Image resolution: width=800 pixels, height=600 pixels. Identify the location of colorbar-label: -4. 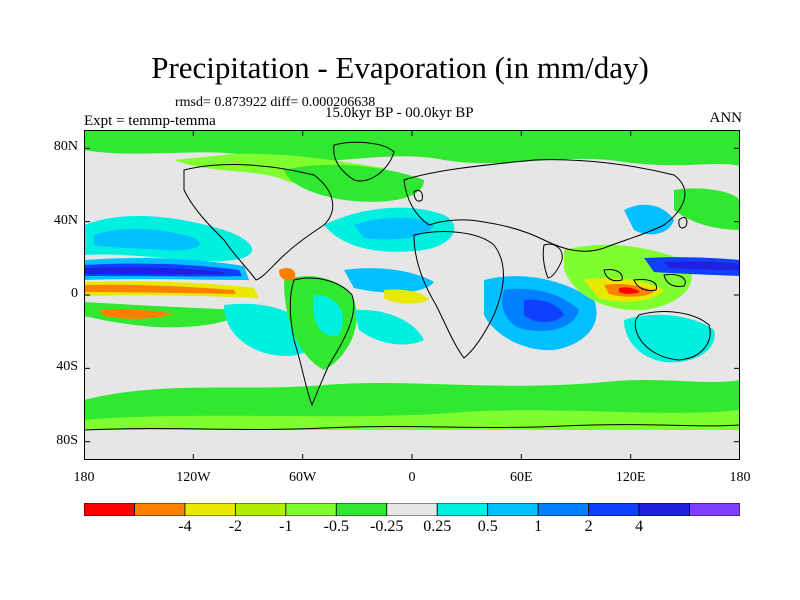
(185, 526).